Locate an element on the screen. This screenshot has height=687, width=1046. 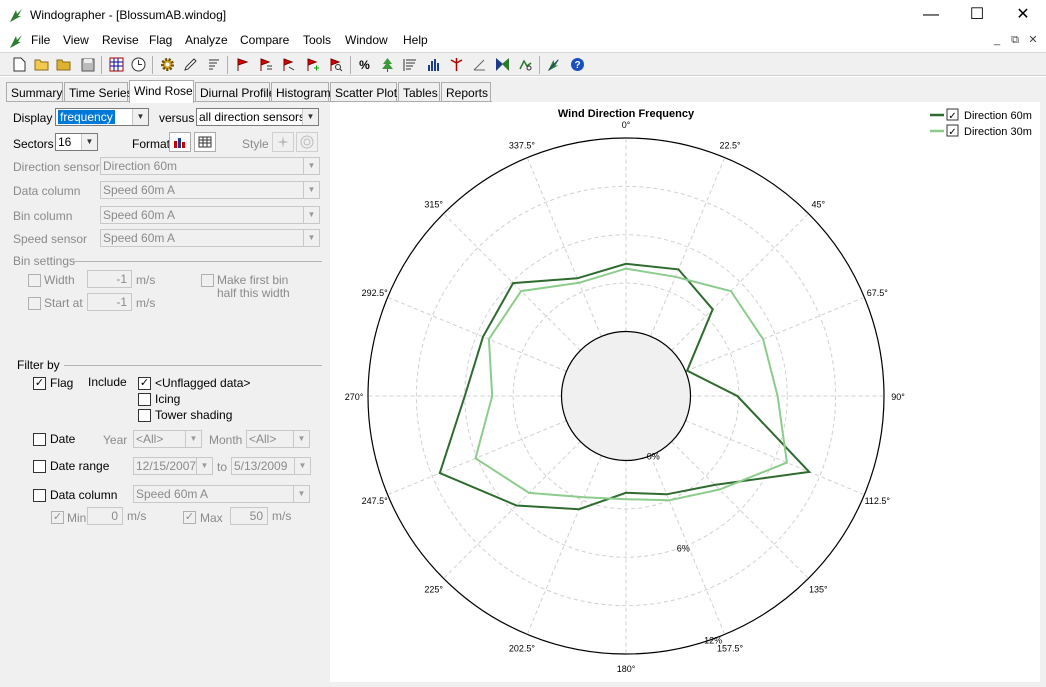
save-icon is located at coordinates (87, 64).